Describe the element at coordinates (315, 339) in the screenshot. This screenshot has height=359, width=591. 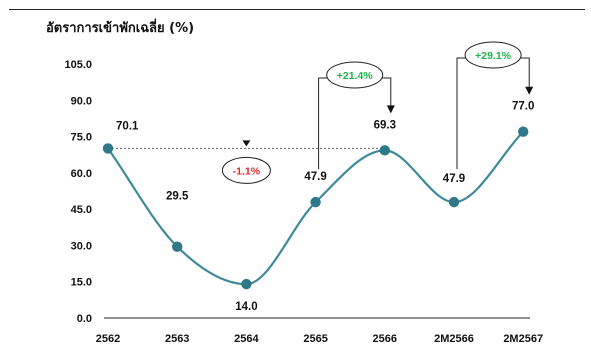
I see `x-tick-label: 2565` at that location.